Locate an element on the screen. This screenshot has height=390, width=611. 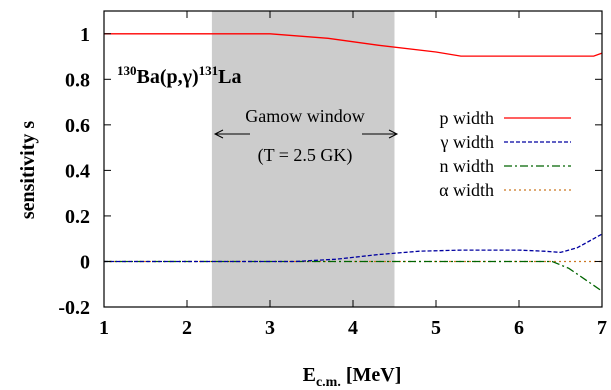
product-mass-number: 131 is located at coordinates (209, 70).